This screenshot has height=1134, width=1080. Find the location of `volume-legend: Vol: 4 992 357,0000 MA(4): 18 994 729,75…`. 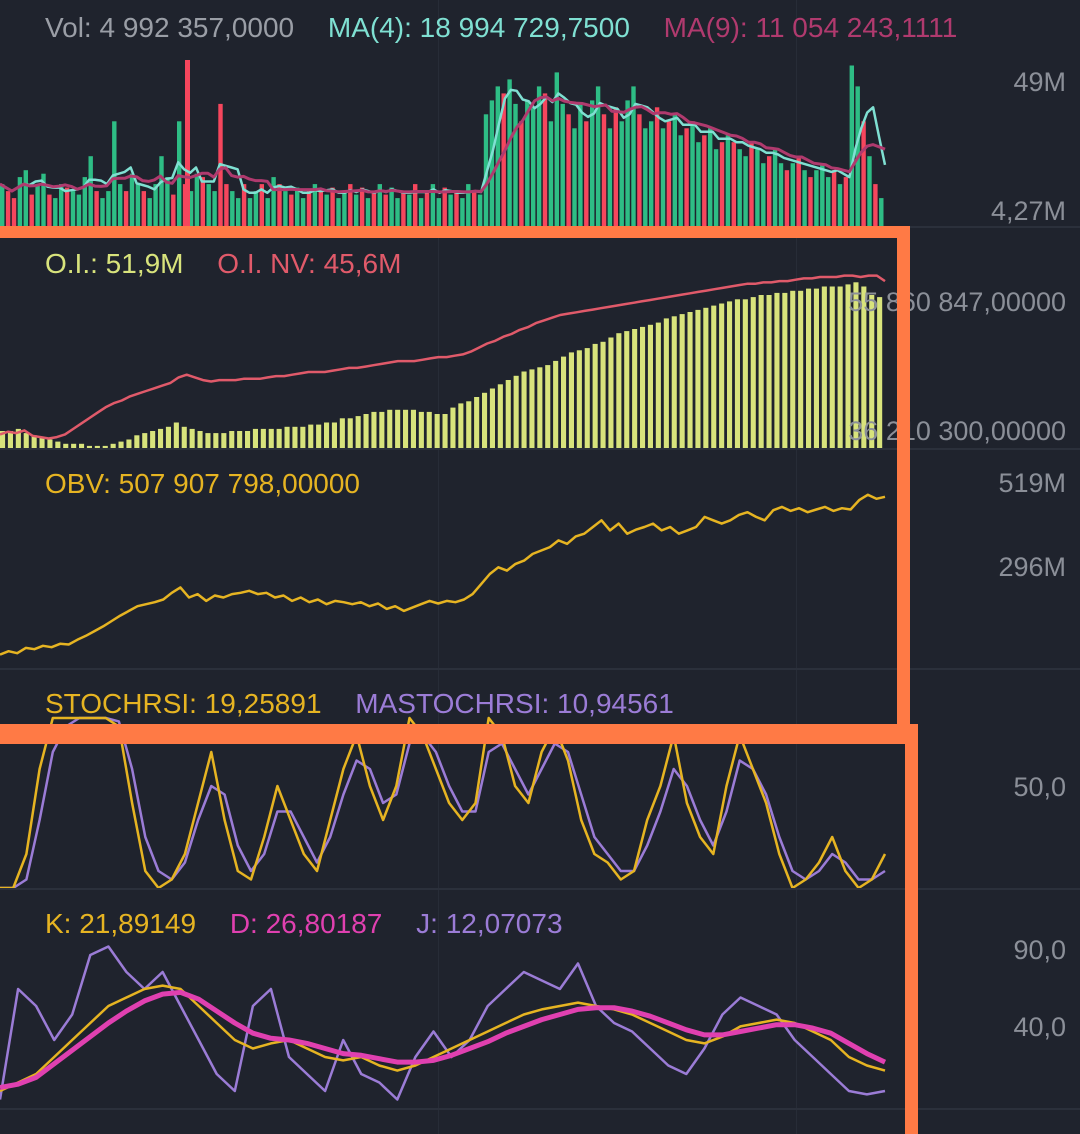

volume-legend: Vol: 4 992 357,0000 MA(4): 18 994 729,75… is located at coordinates (514, 28).